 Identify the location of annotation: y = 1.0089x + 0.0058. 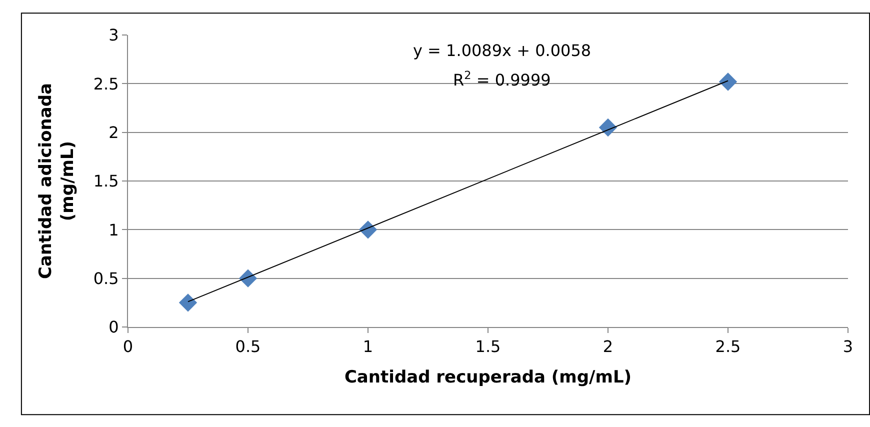
(502, 50).